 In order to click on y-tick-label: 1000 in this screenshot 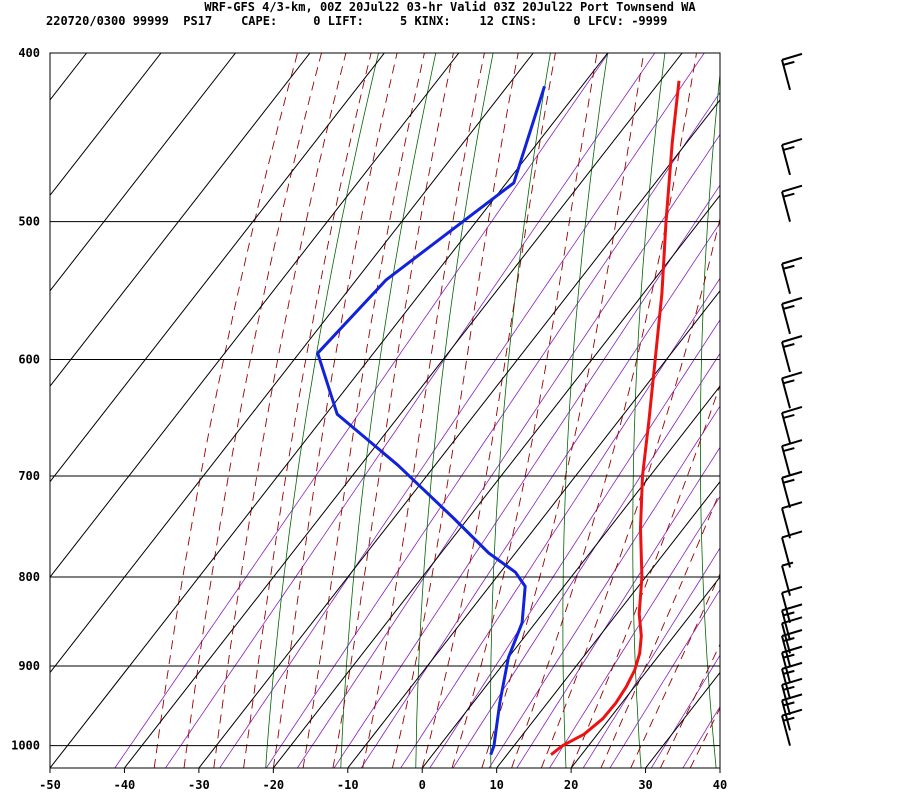, I will do `click(25, 746)`.